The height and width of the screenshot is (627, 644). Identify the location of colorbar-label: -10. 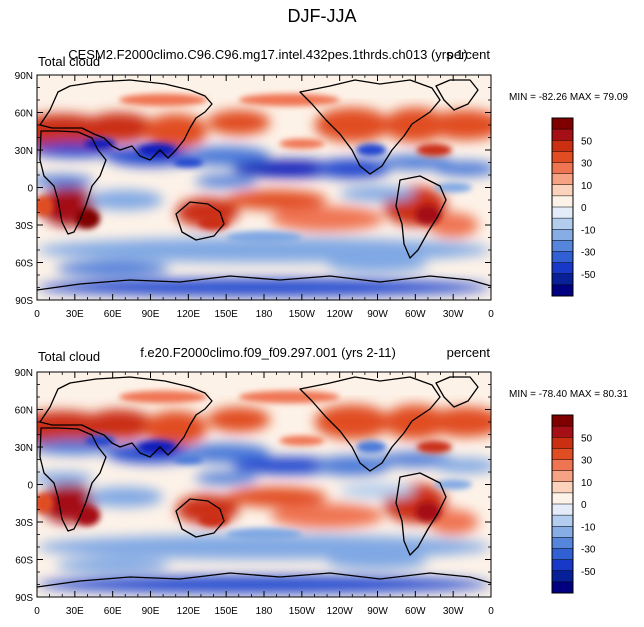
(588, 230).